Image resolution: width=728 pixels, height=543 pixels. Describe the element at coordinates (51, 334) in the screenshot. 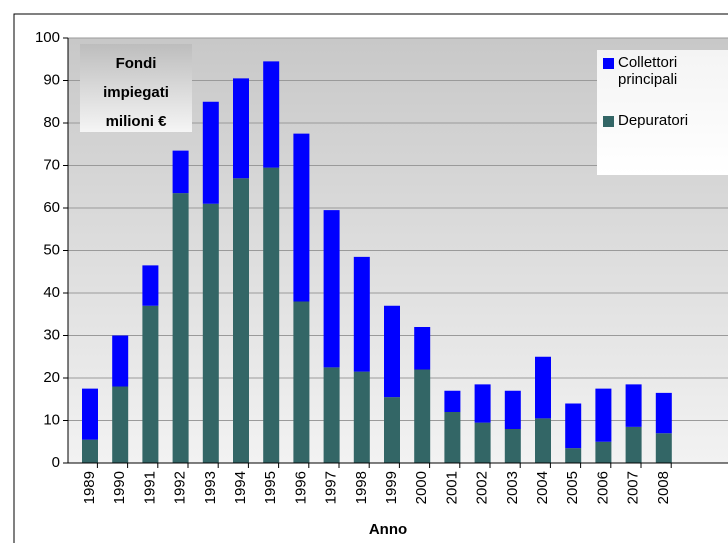

I see `y-tick-label: 30` at that location.